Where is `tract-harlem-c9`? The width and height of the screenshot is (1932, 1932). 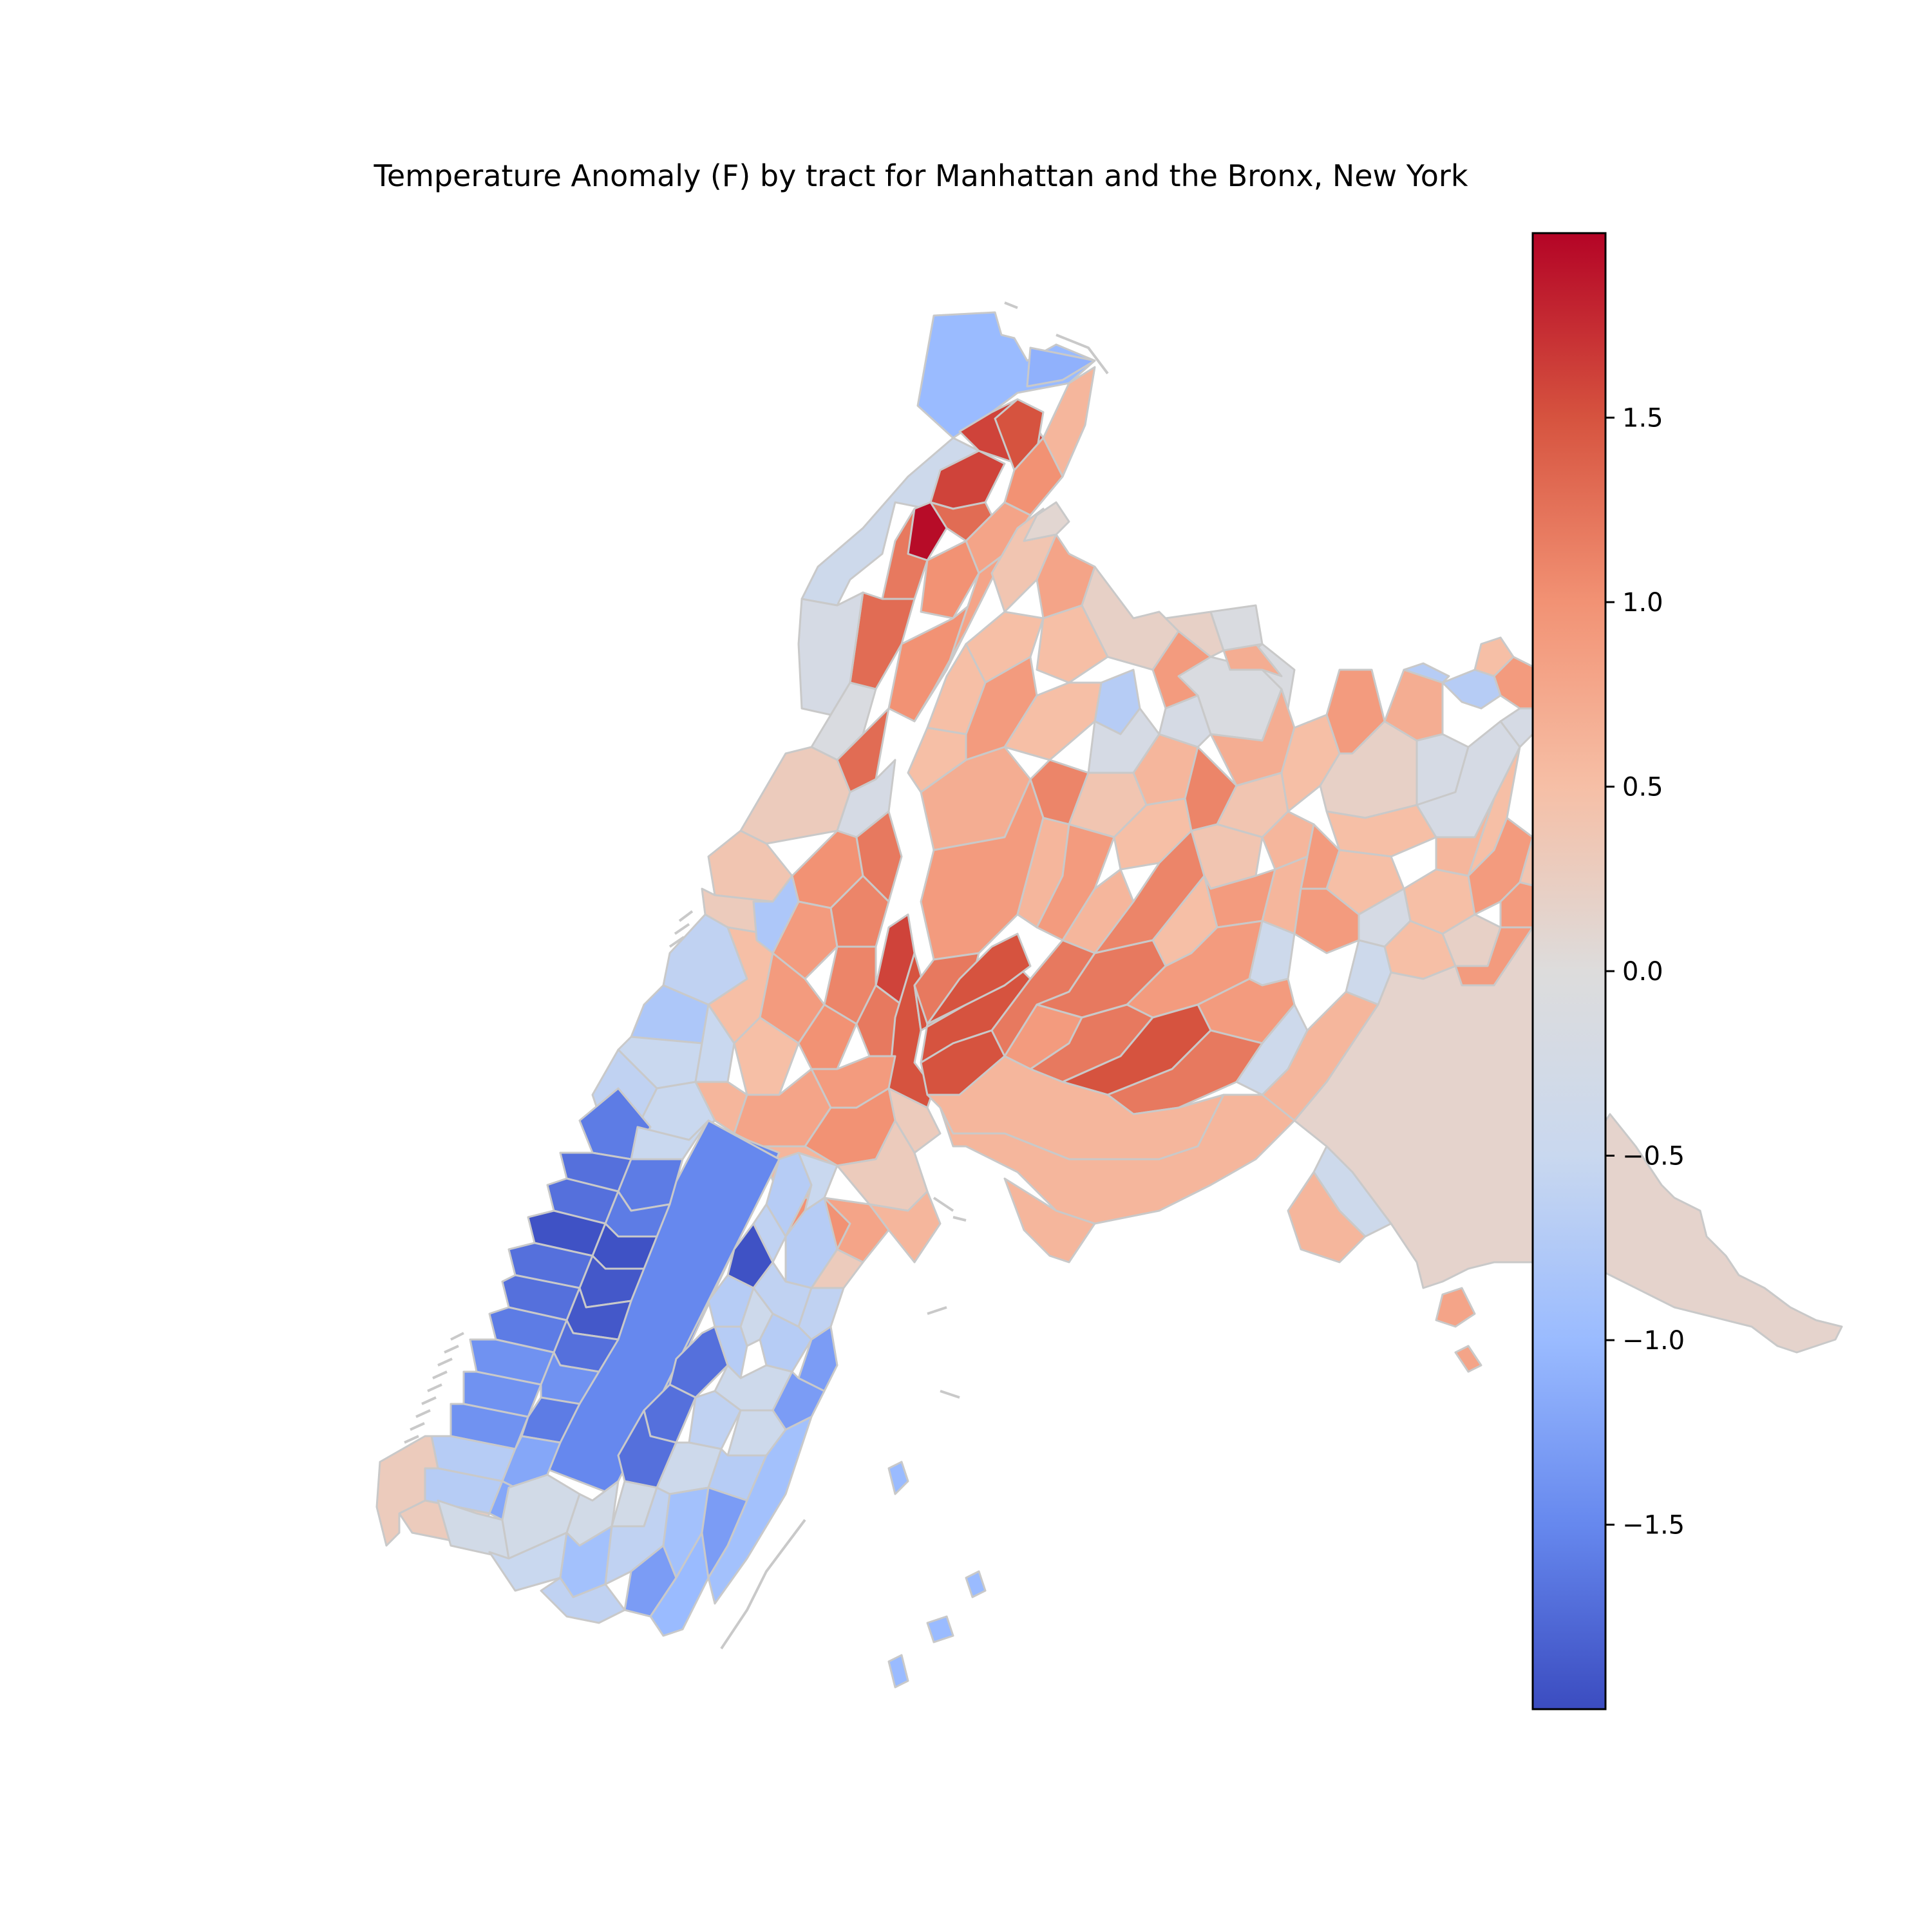 tract-harlem-c9 is located at coordinates (827, 1036).